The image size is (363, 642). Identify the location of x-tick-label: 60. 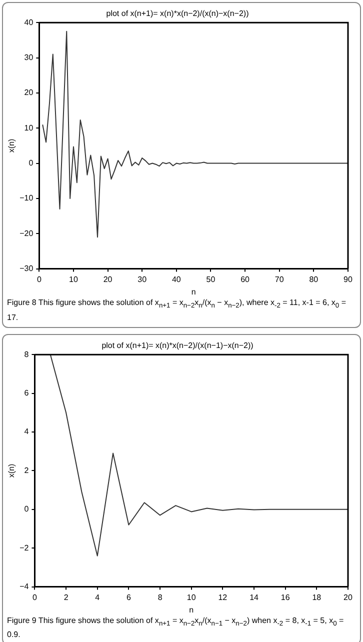
(245, 279).